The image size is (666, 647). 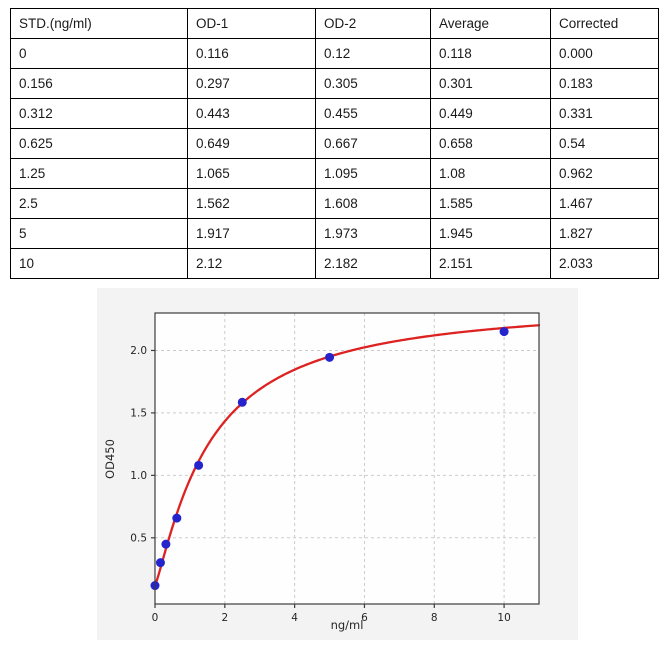 I want to click on table-row: 0.312 0.443 0.455 0.449 0.331, so click(x=334, y=113).